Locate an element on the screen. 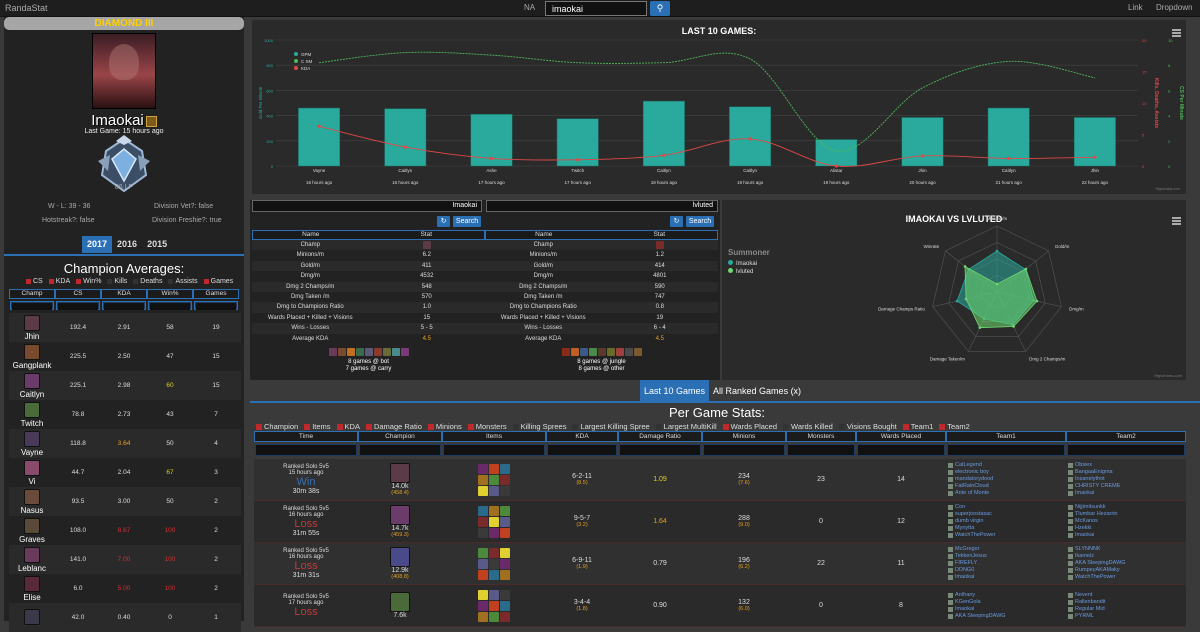 The image size is (1200, 632). player-link: AKA SleepingDAWG is located at coordinates (977, 616).